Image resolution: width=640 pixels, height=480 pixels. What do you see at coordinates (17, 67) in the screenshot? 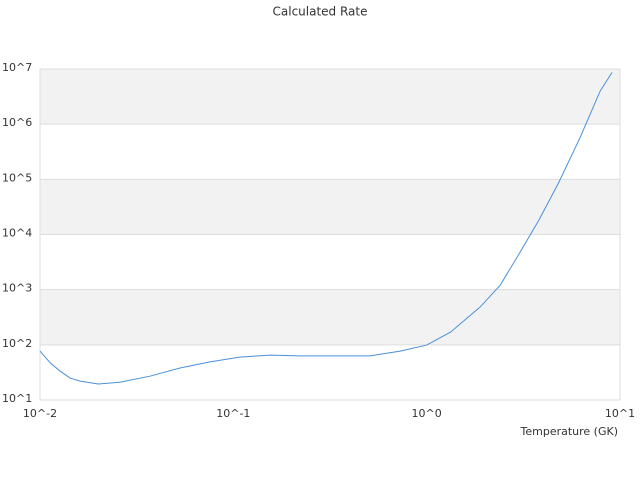
I see `y-tick-label: 10^7` at bounding box center [17, 67].